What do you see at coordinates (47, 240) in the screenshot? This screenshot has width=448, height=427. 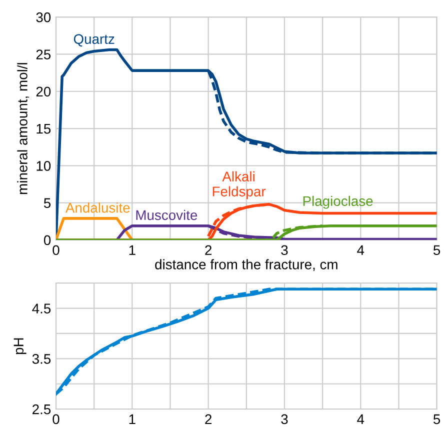 I see `y-tick-label: 0` at bounding box center [47, 240].